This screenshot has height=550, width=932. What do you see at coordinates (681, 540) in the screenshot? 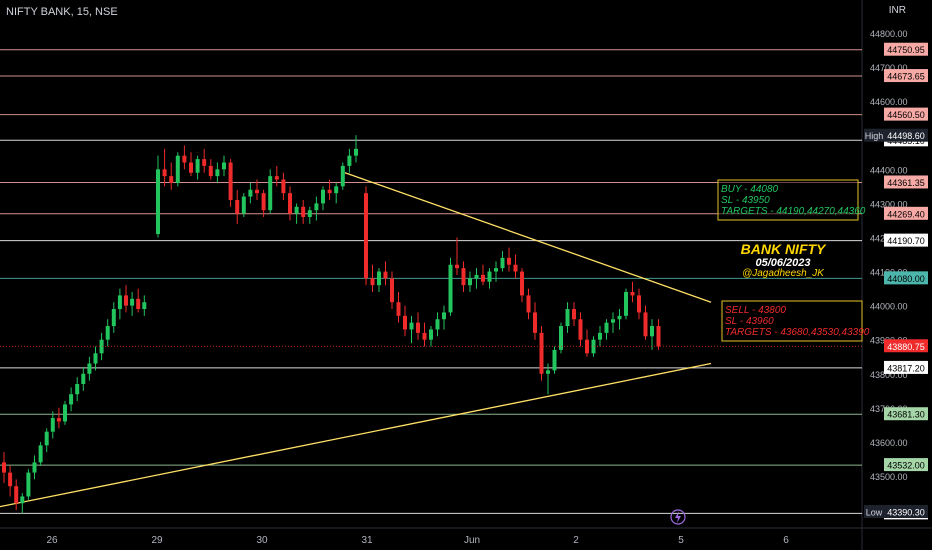
I see `x-tick-label: 5` at bounding box center [681, 540].